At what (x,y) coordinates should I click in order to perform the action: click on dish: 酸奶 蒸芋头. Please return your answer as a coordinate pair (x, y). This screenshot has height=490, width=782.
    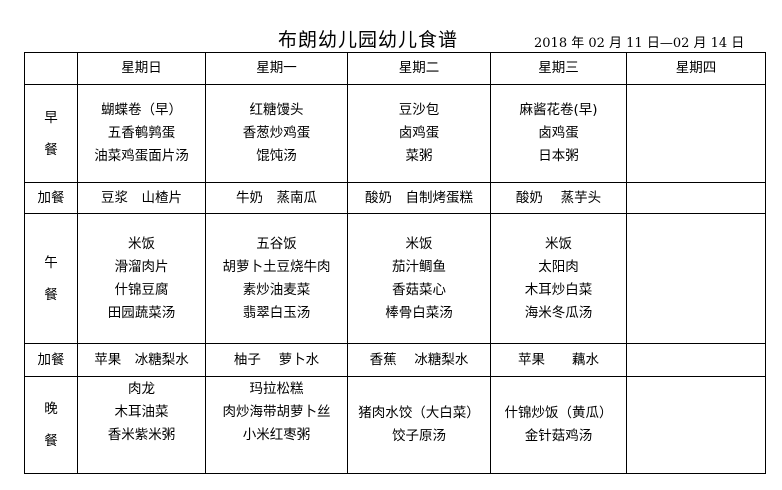
    Looking at the image, I should click on (558, 197).